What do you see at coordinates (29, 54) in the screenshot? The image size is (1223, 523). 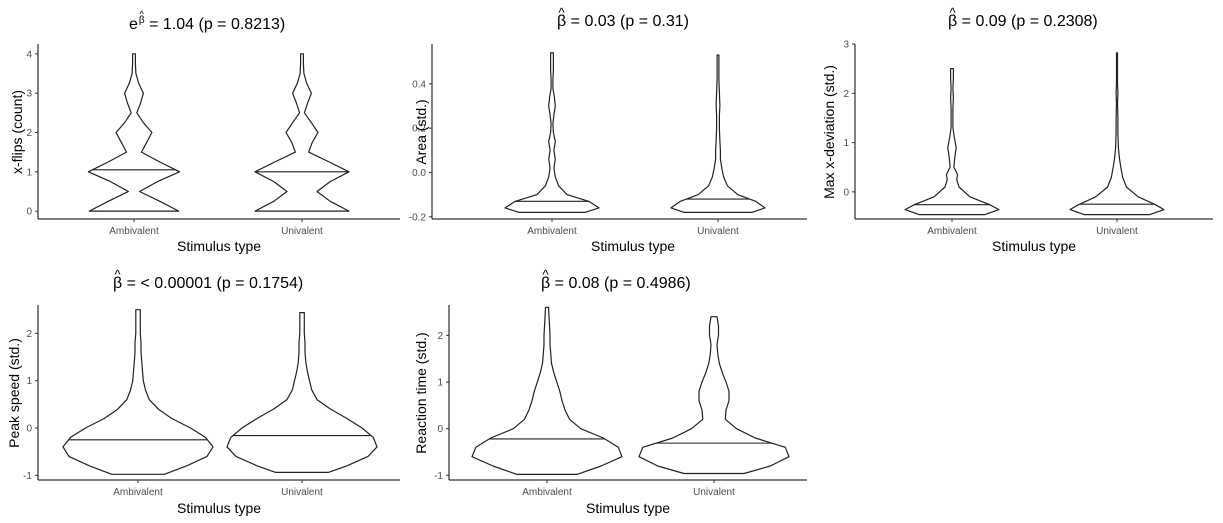 I see `y-tick-label: 4` at bounding box center [29, 54].